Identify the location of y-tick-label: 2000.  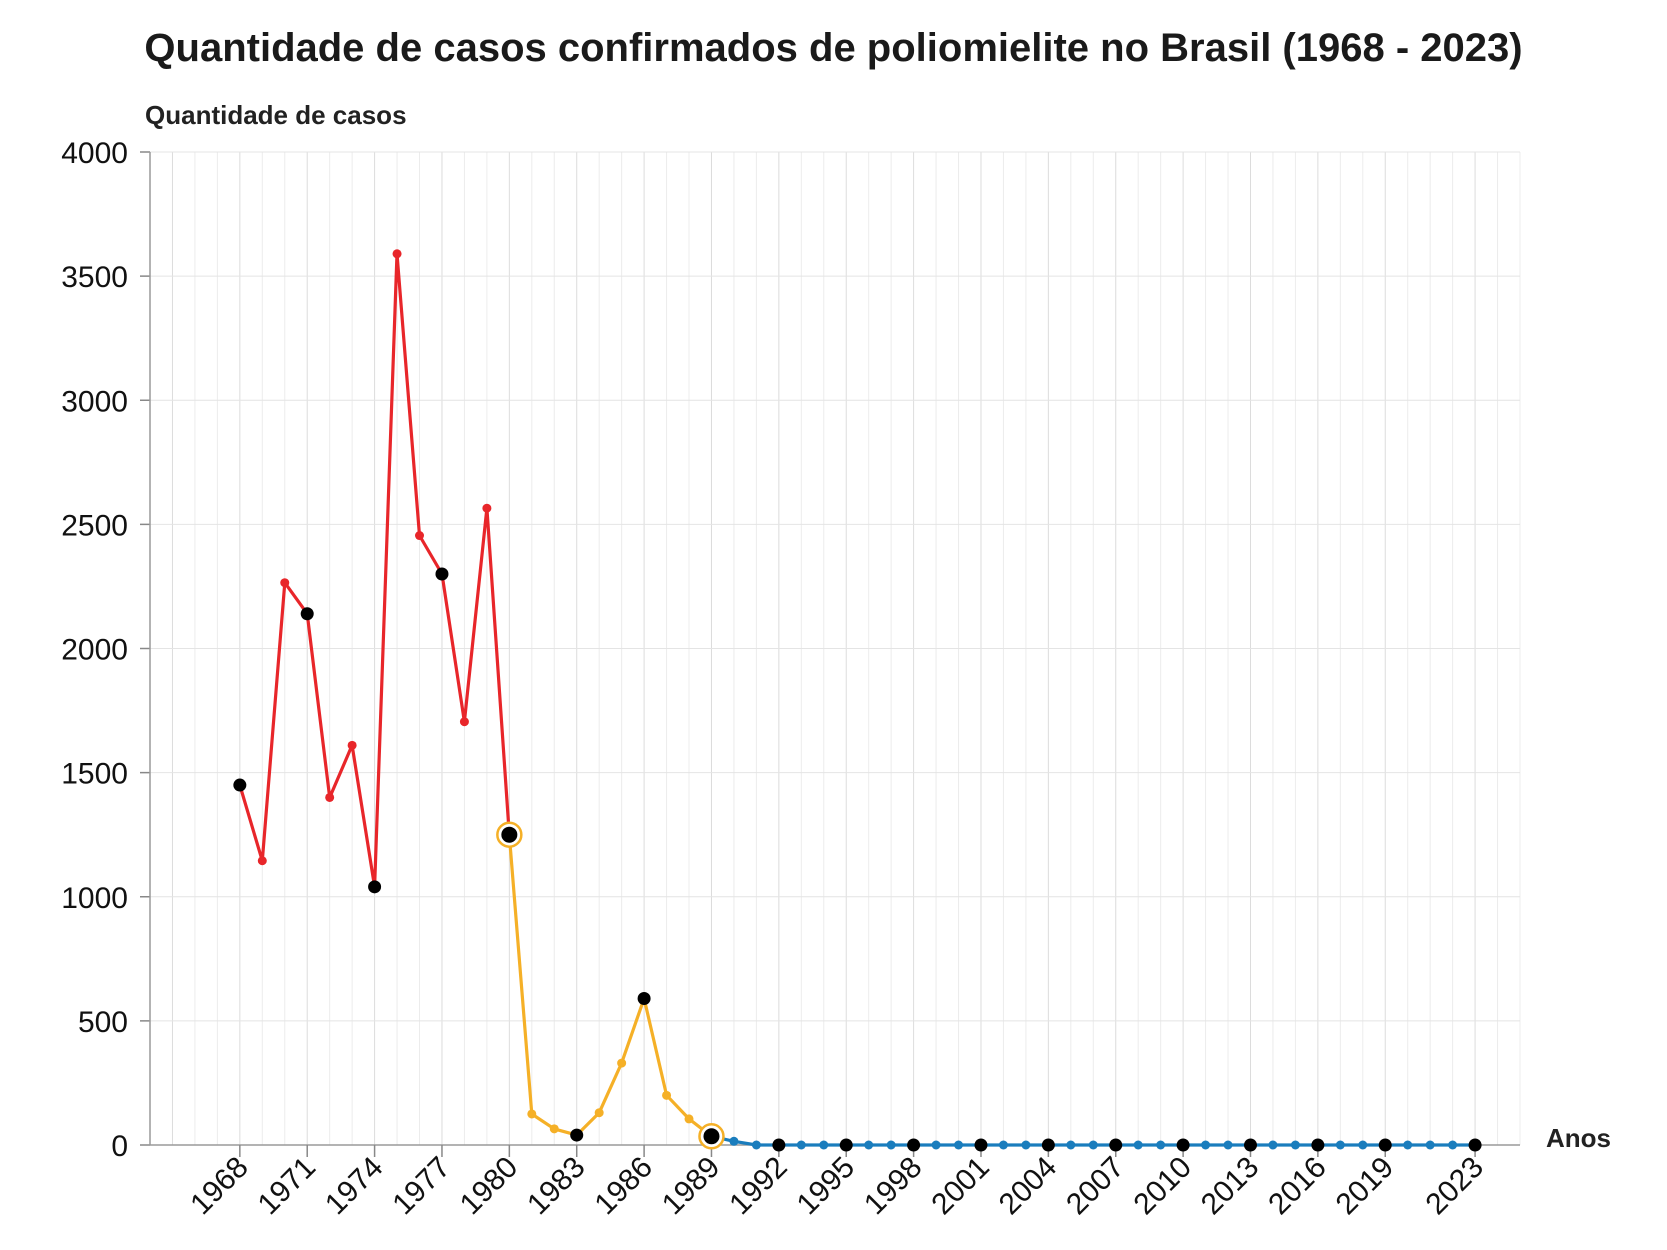
(94, 650).